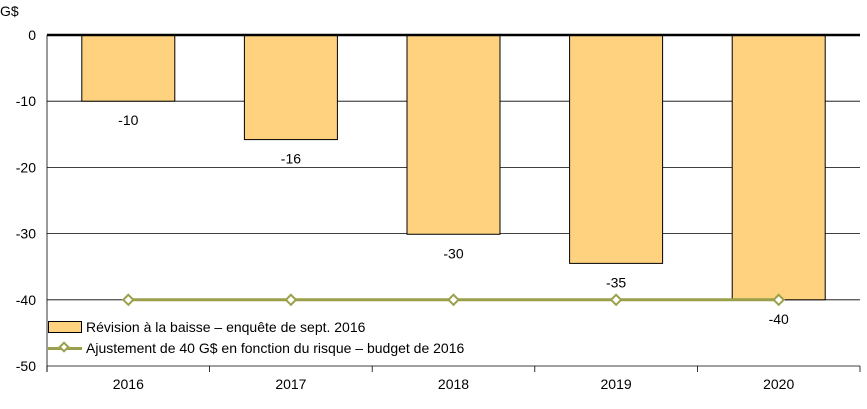 This screenshot has height=409, width=867. I want to click on x-tick-label: 2019, so click(616, 384).